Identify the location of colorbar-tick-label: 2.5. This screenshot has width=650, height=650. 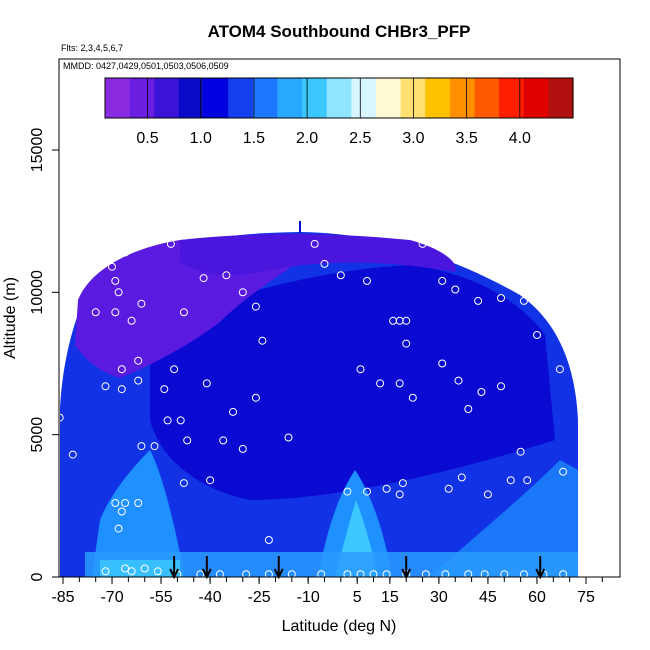
(360, 138).